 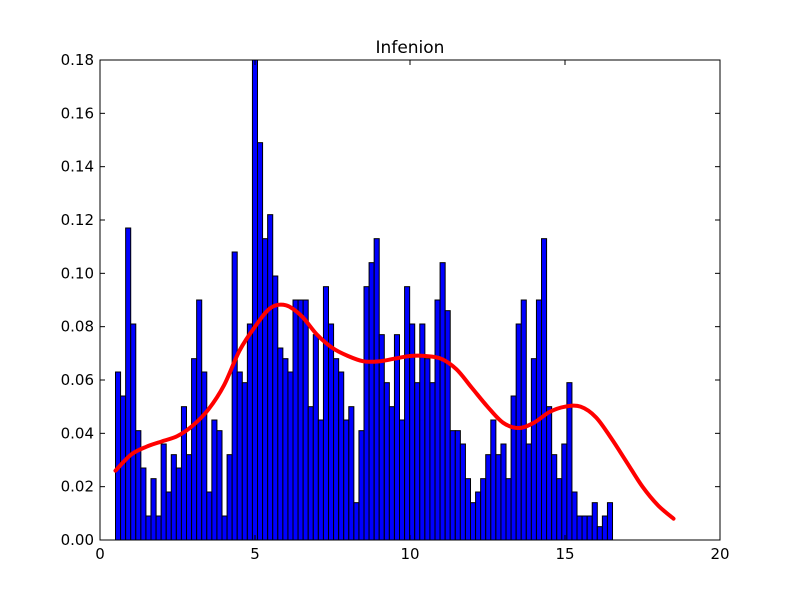 What do you see at coordinates (564, 554) in the screenshot?
I see `x-tick-label: 15` at bounding box center [564, 554].